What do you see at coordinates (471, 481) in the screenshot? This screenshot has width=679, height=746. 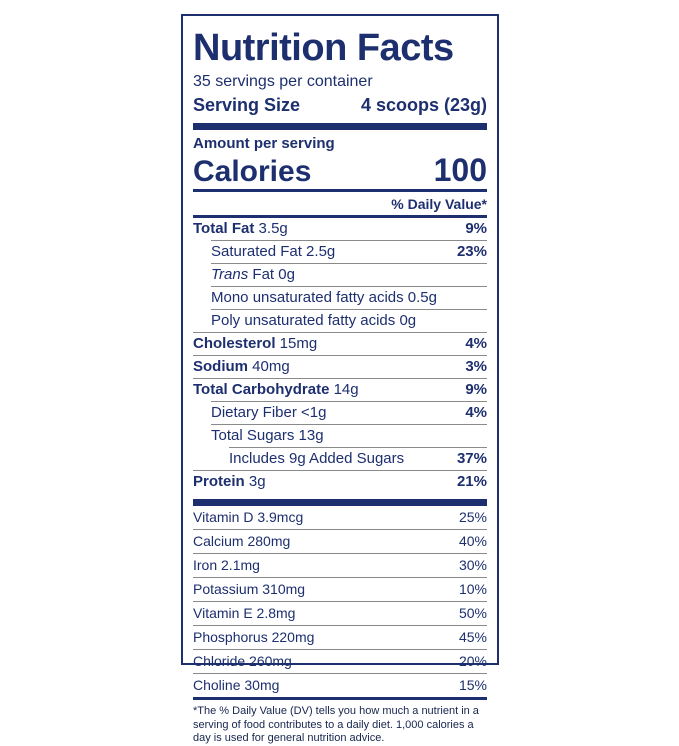 I see `nutrient-percent: 21%` at bounding box center [471, 481].